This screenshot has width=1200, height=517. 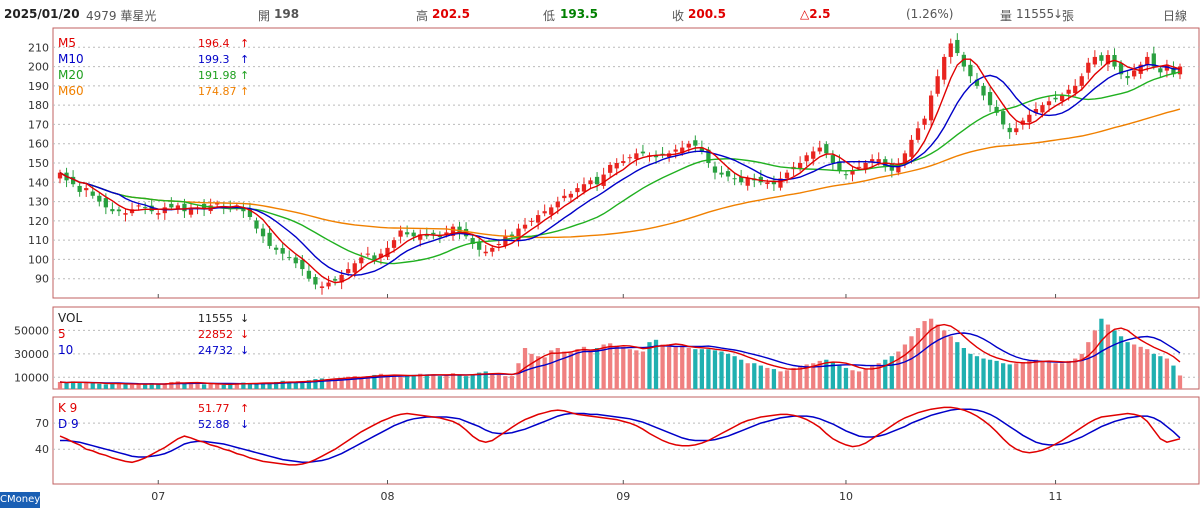 What do you see at coordinates (1175, 16) in the screenshot?
I see `period-label: 日線` at bounding box center [1175, 16].